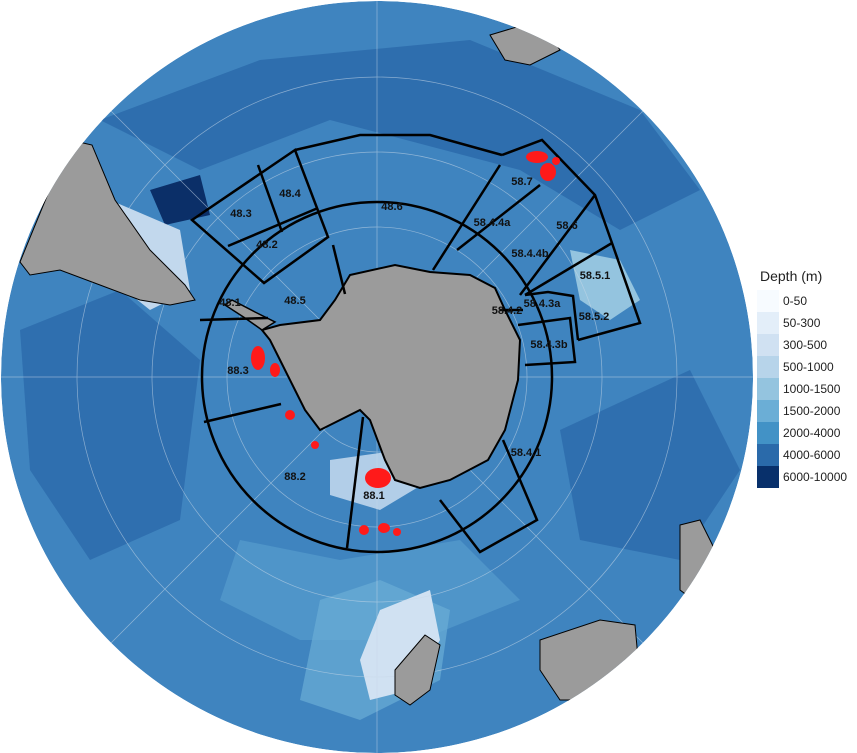 Image resolution: width=857 pixels, height=753 pixels. I want to click on legend-row: 2000-4000, so click(807, 433).